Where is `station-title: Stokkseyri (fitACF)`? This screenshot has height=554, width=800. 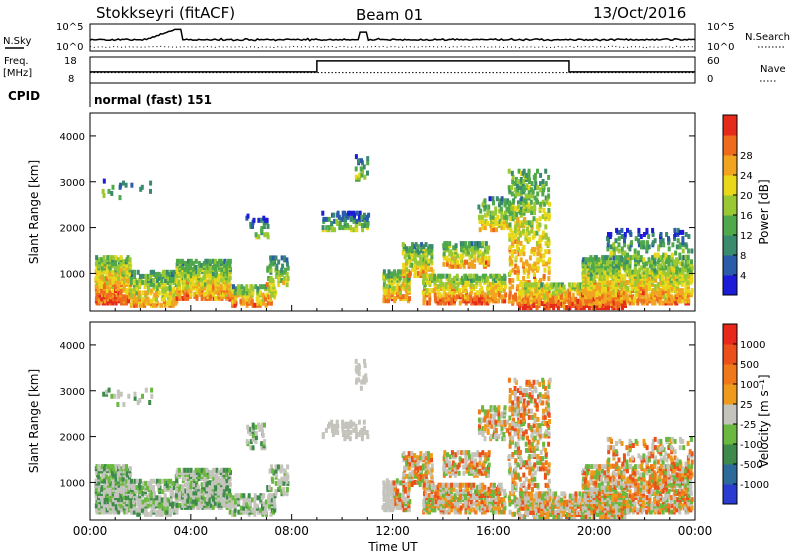
station-title: Stokkseyri (fitACF) is located at coordinates (165, 13).